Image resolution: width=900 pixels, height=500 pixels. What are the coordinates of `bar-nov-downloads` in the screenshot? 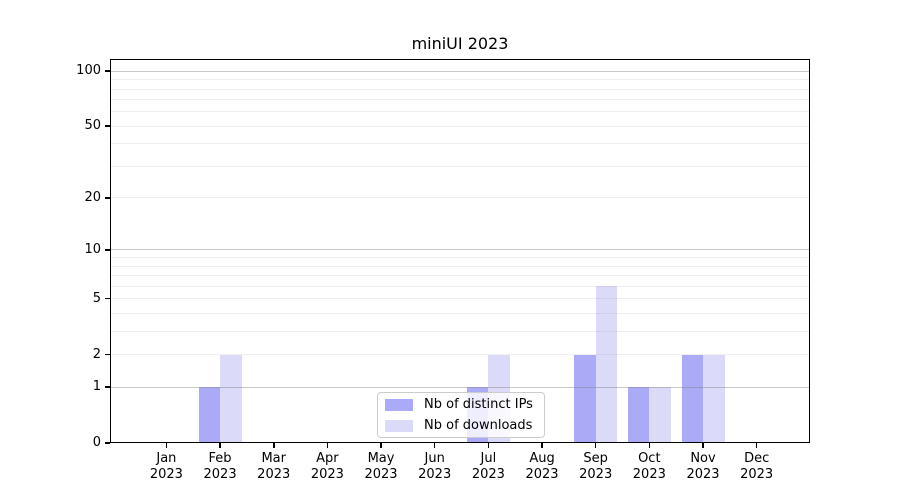 It's located at (714, 398).